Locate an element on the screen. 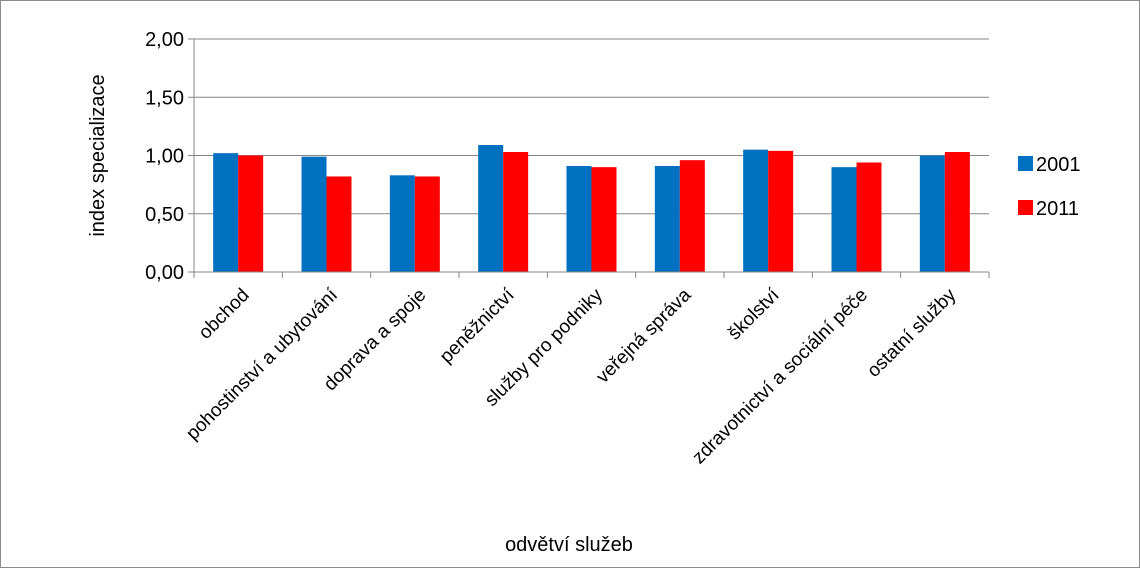  y-tick-label: 2,00 is located at coordinates (164, 40).